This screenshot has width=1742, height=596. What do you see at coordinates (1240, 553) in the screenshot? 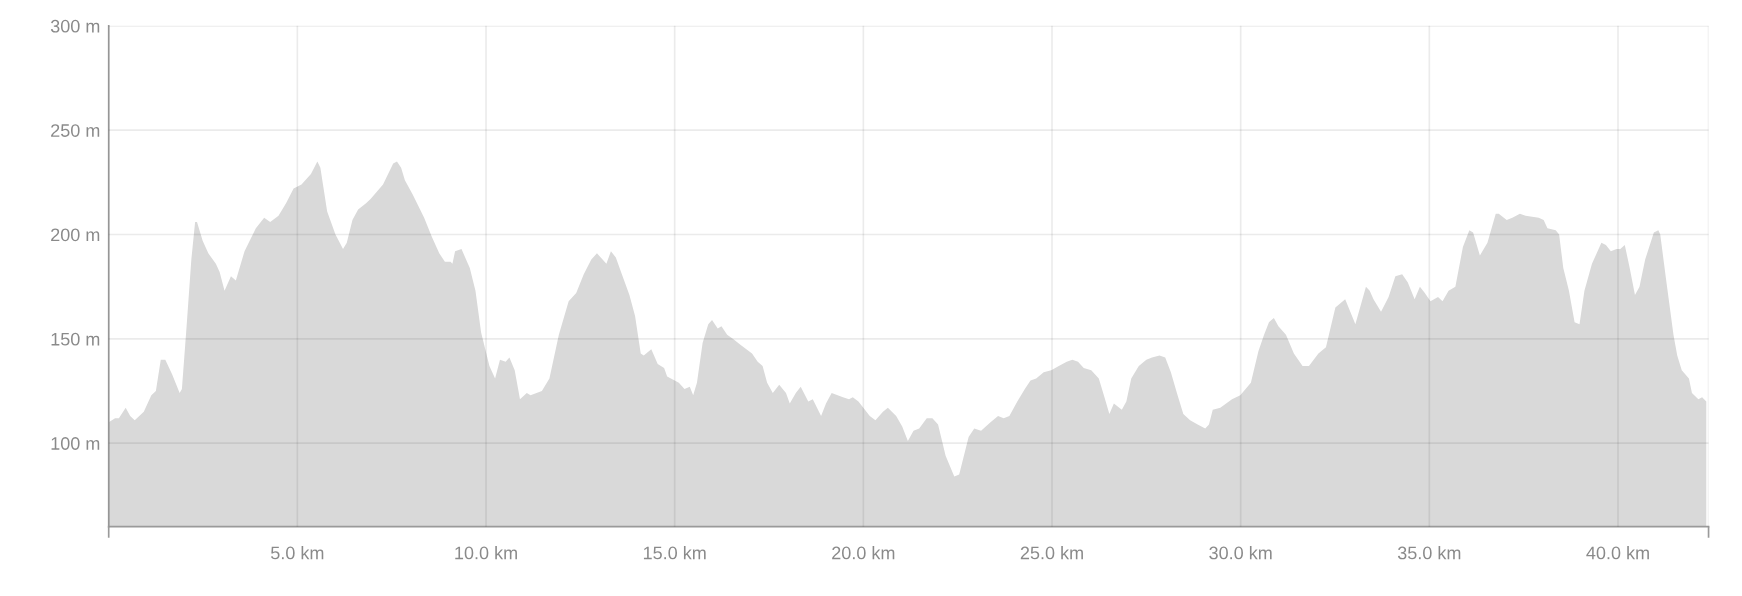
I see `x-tick-label: 30.0 km` at bounding box center [1240, 553].